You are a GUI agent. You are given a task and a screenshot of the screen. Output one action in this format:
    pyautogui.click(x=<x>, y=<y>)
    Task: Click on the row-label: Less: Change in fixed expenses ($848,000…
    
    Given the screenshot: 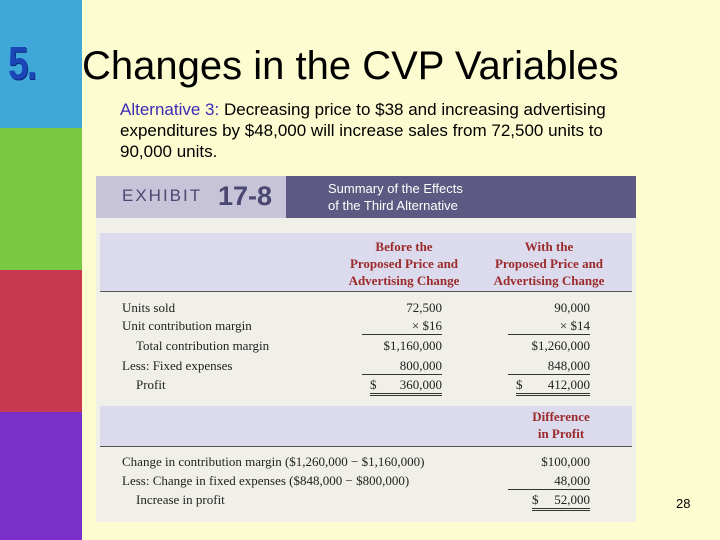 What is the action you would take?
    pyautogui.click(x=266, y=480)
    